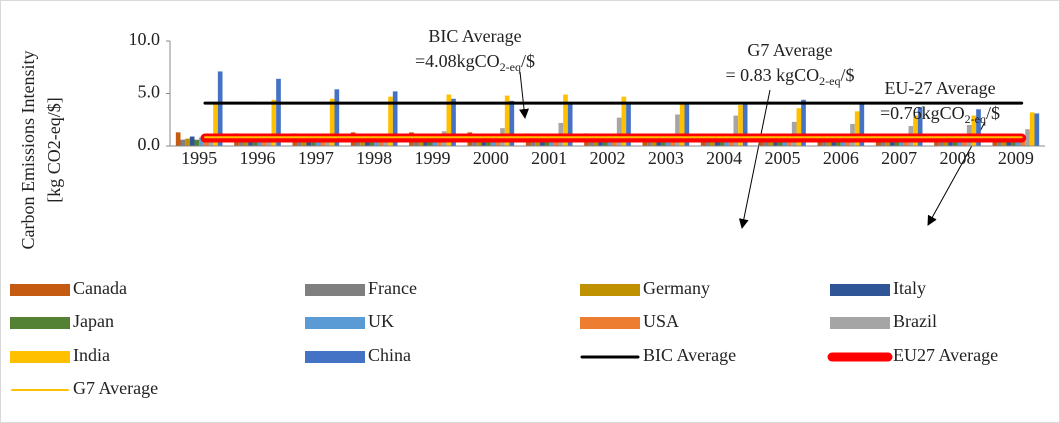  I want to click on legend-label: G7 Average, so click(115, 388).